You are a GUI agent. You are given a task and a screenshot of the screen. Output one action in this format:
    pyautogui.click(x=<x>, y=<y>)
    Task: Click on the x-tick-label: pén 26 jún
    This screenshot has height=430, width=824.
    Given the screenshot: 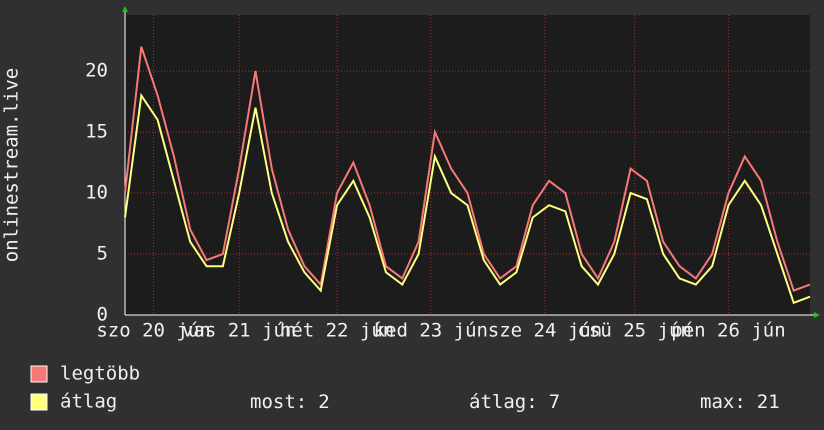 What is the action you would take?
    pyautogui.click(x=728, y=331)
    